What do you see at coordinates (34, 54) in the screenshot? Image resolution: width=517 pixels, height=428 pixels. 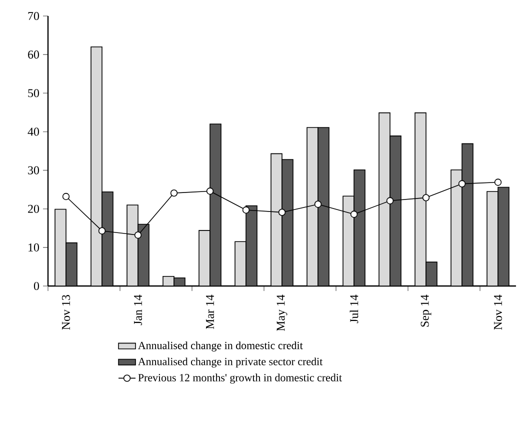 I see `y-tick-label: 60` at bounding box center [34, 54].